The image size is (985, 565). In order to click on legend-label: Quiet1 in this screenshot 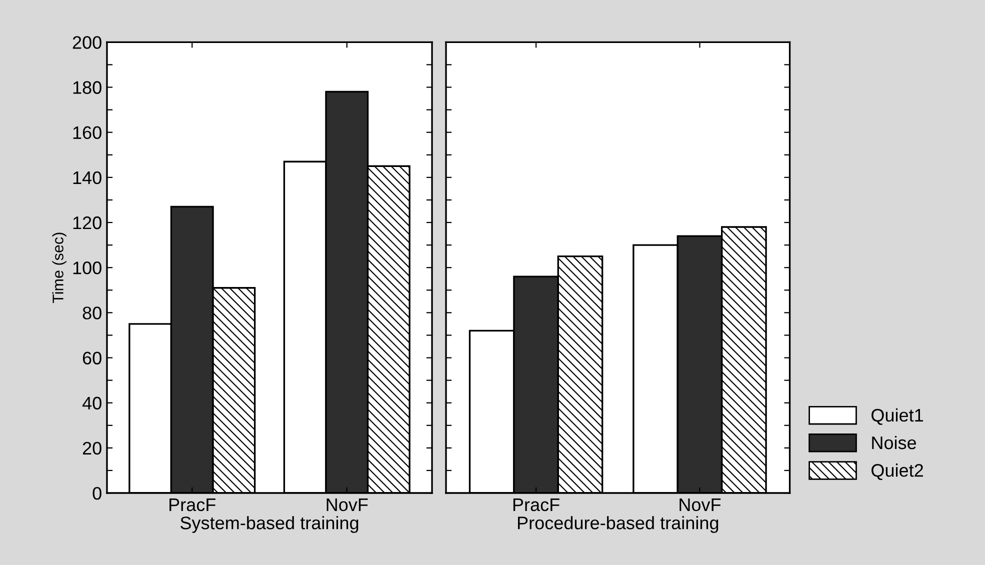, I will do `click(897, 416)`.